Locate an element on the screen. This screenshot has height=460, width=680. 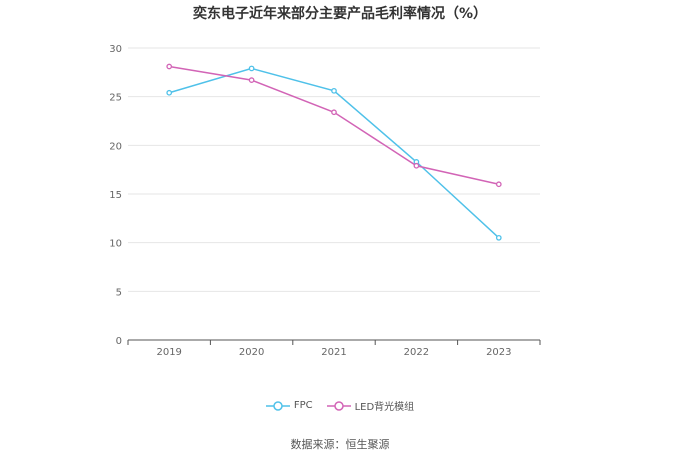
x-tick-label: 2023 is located at coordinates (498, 352).